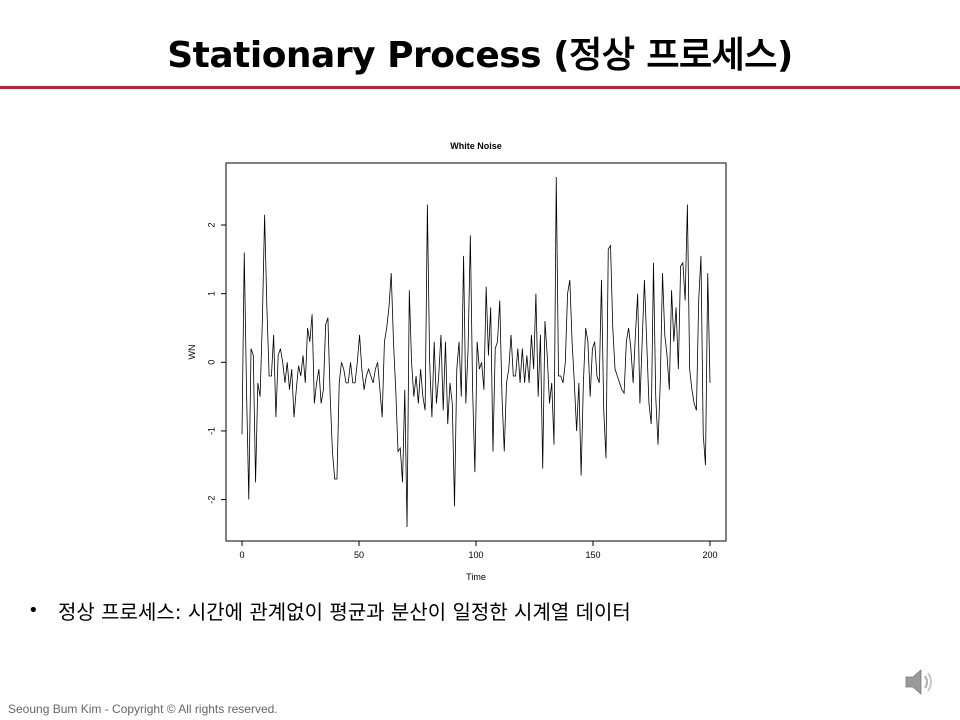 This screenshot has height=720, width=960. What do you see at coordinates (192, 352) in the screenshot?
I see `y-axis-label: WN` at bounding box center [192, 352].